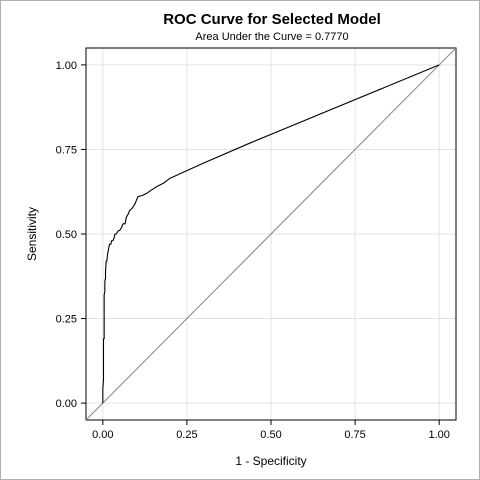 This screenshot has width=480, height=480. I want to click on x-tick-label: 1.00, so click(438, 435).